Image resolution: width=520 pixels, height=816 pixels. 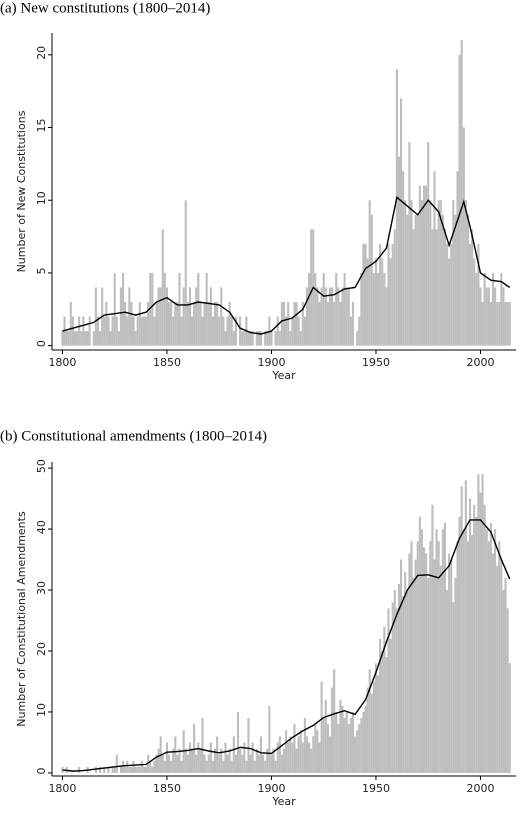 What do you see at coordinates (376, 788) in the screenshot?
I see `x-tick-label: 1950` at bounding box center [376, 788].